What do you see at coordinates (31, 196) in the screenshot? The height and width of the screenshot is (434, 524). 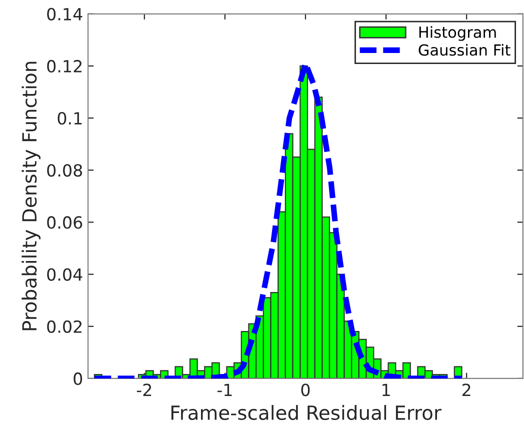 I see `y-axis-title: Probability Density Function` at bounding box center [31, 196].